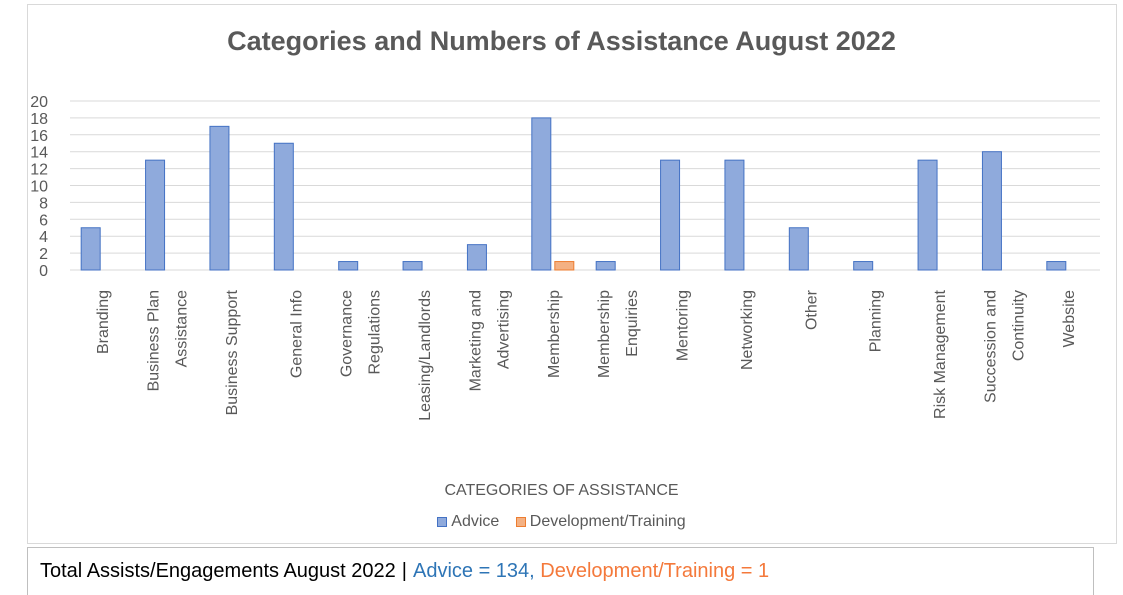 This screenshot has height=595, width=1123. What do you see at coordinates (425, 355) in the screenshot?
I see `x-tick-label: Leasing/Landlords` at bounding box center [425, 355].